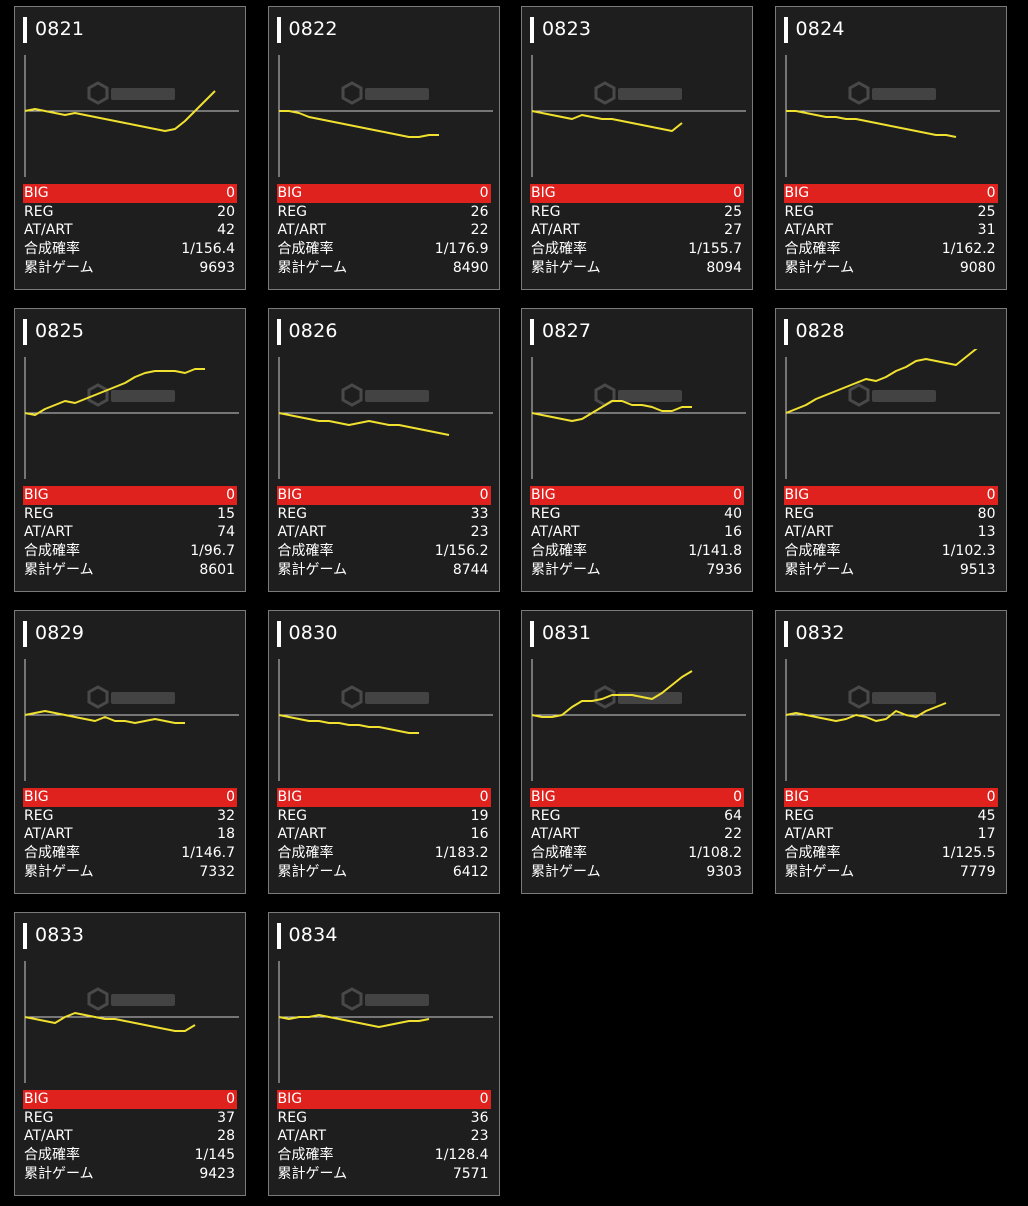 The width and height of the screenshot is (1028, 1206). Describe the element at coordinates (891, 268) in the screenshot. I see `stat-row-games: 累計ゲーム 9080` at that location.